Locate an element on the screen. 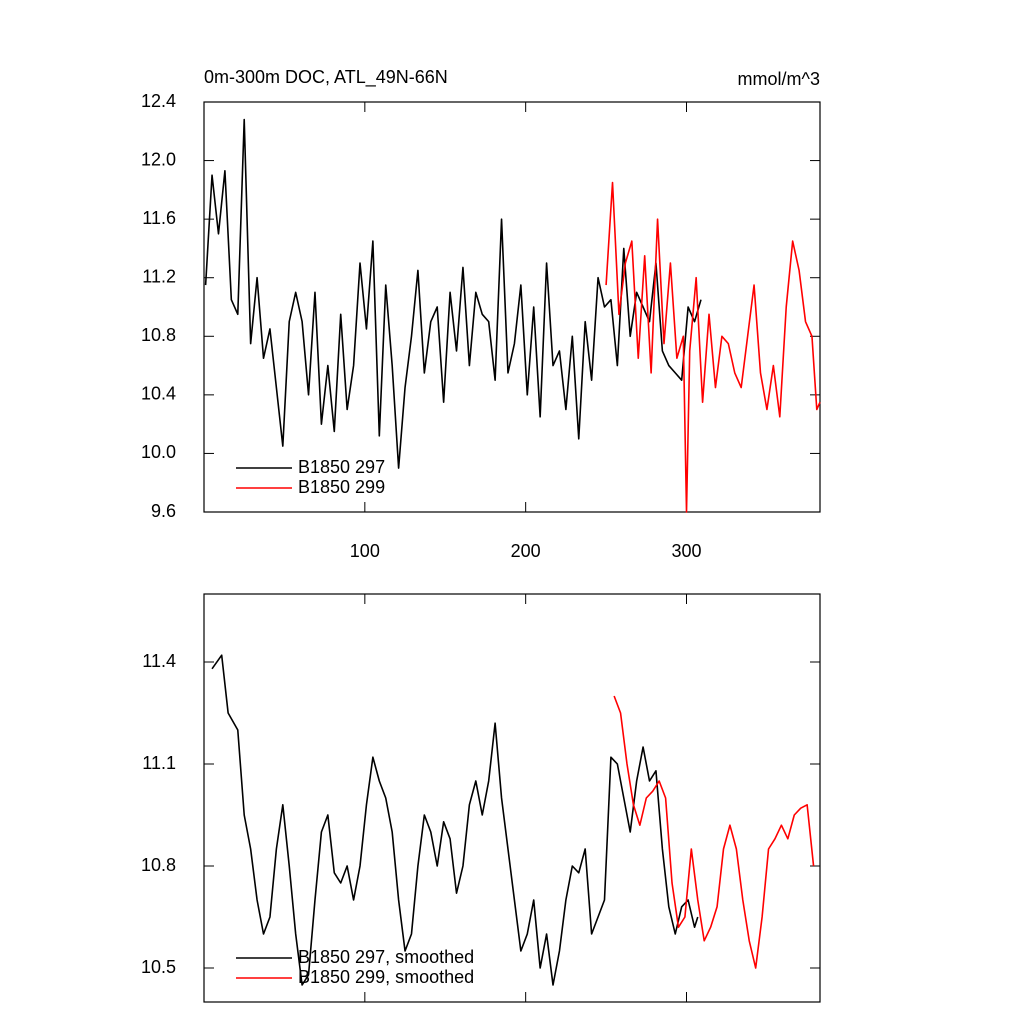  units-label: mmol/m^3 is located at coordinates (779, 79).